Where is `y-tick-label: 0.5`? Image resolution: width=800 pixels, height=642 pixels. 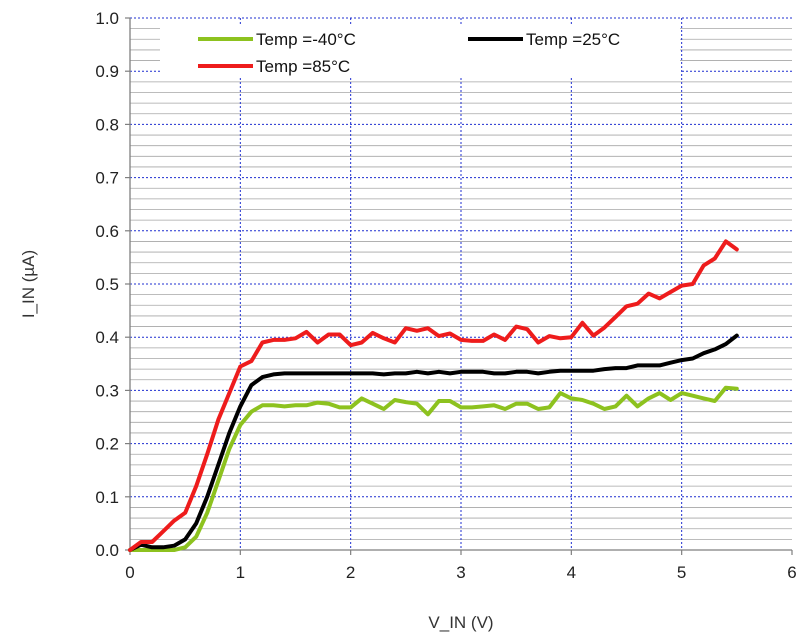 y-tick-label: 0.5 is located at coordinates (107, 284).